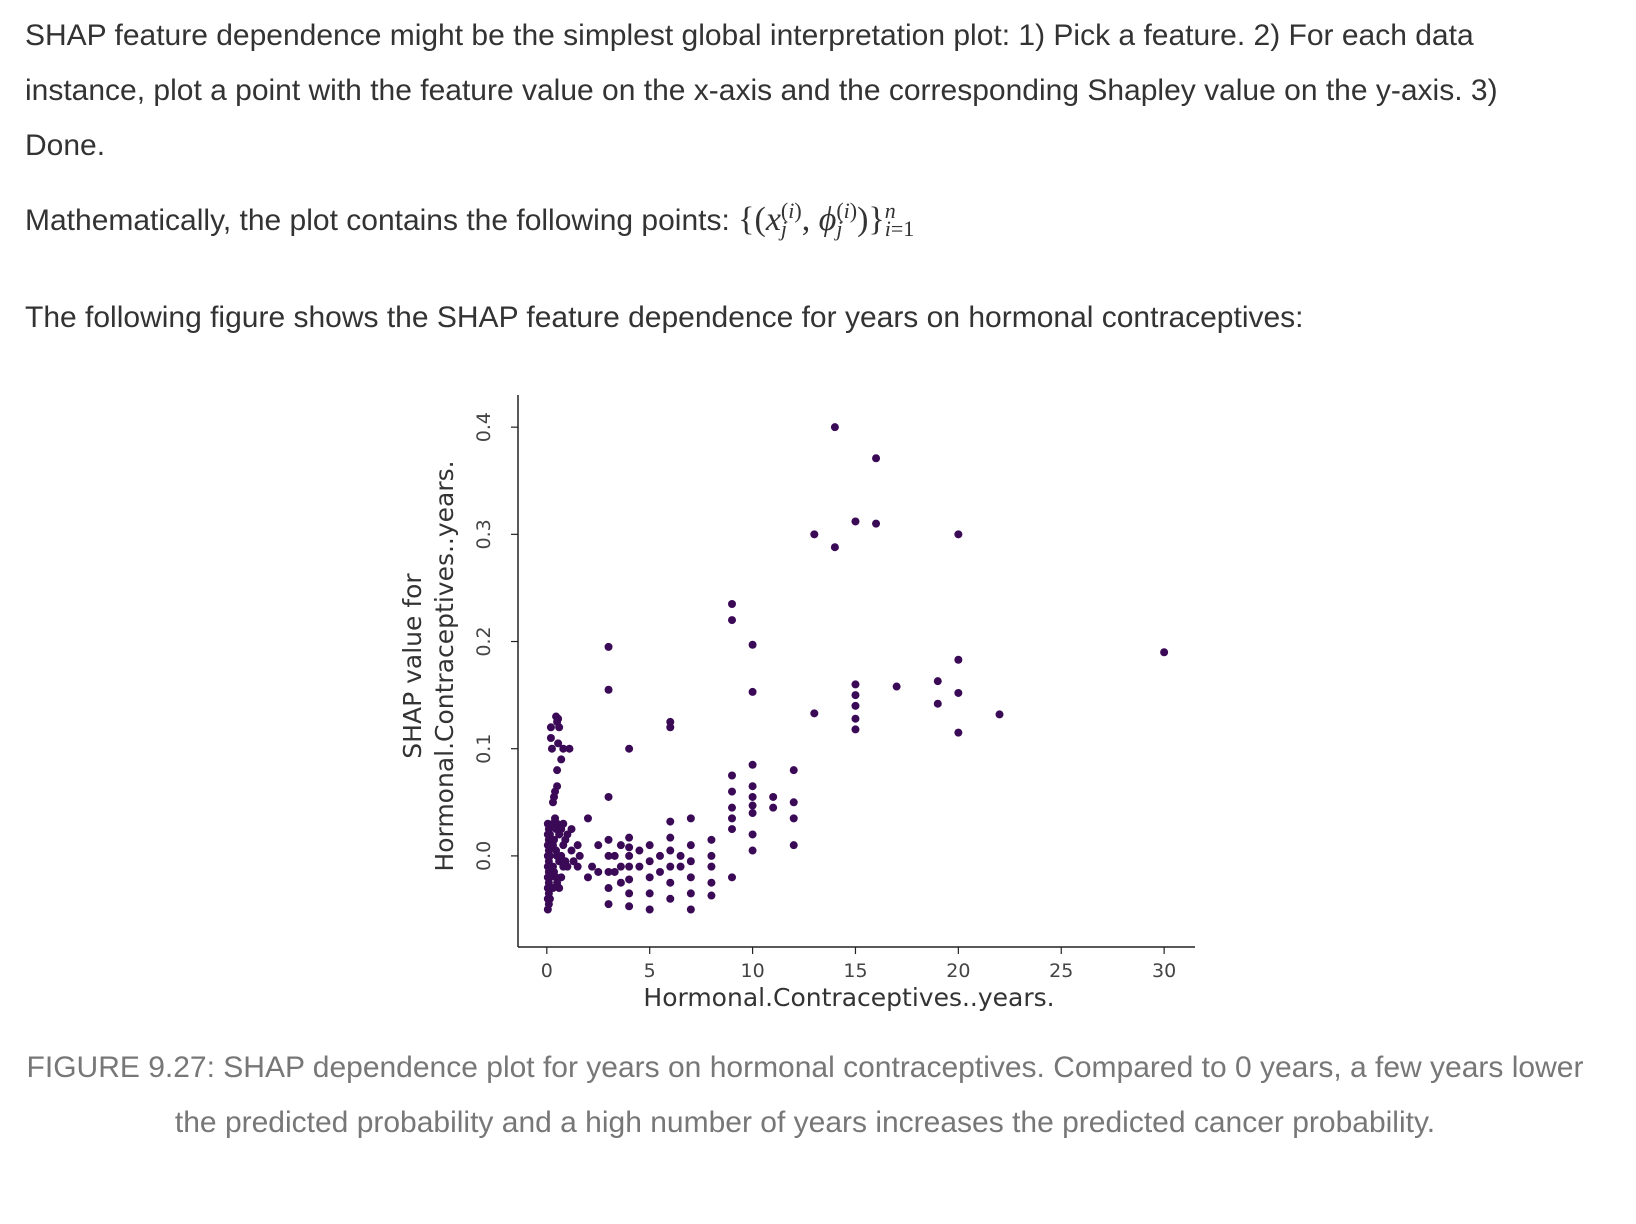 The width and height of the screenshot is (1636, 1224). I want to click on x-tick-label: 15, so click(855, 971).